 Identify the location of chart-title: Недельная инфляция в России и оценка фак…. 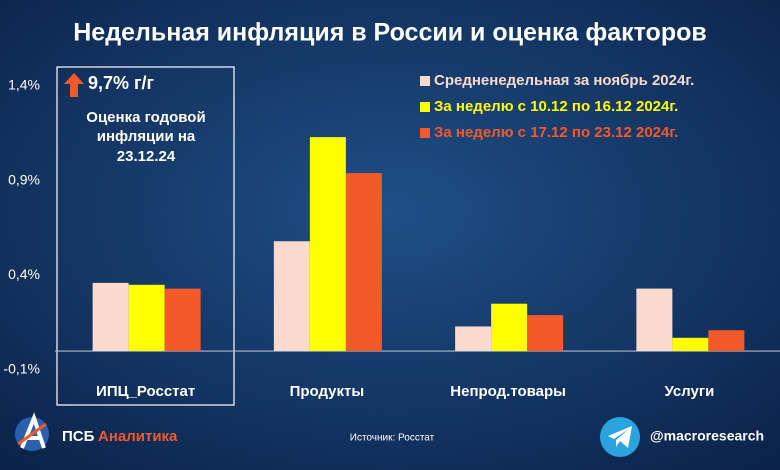
(389, 33).